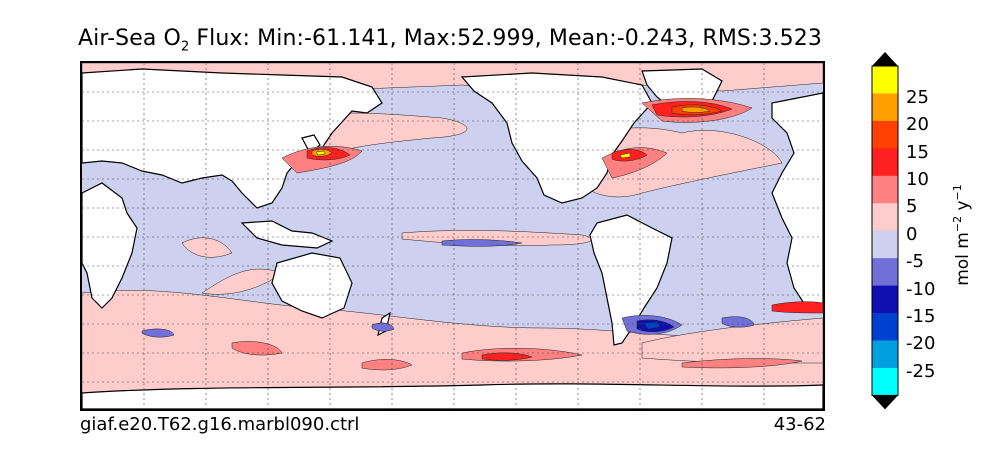 This screenshot has width=1006, height=466. Describe the element at coordinates (921, 289) in the screenshot. I see `tick-label-m10: -10` at that location.